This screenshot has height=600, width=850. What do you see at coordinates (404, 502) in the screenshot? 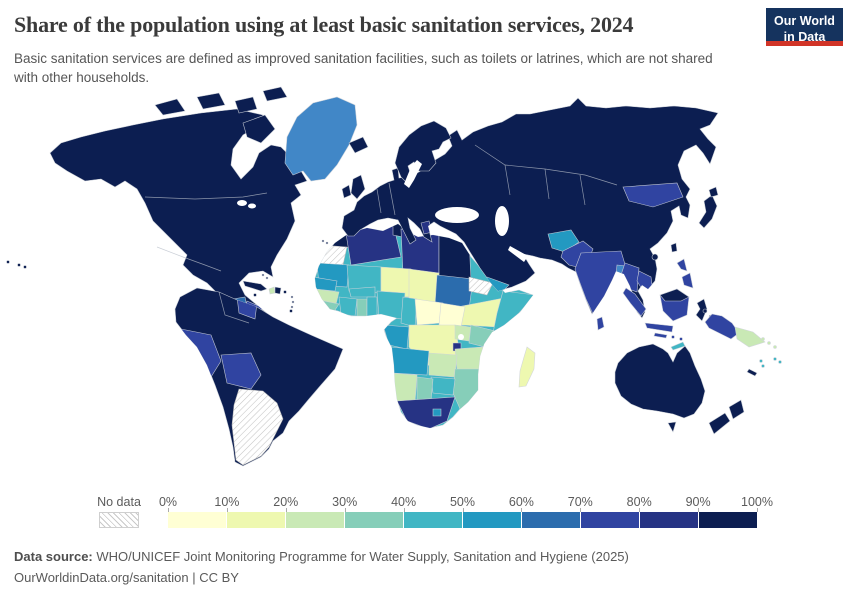
I see `legend-tick-label: 40%` at bounding box center [404, 502].